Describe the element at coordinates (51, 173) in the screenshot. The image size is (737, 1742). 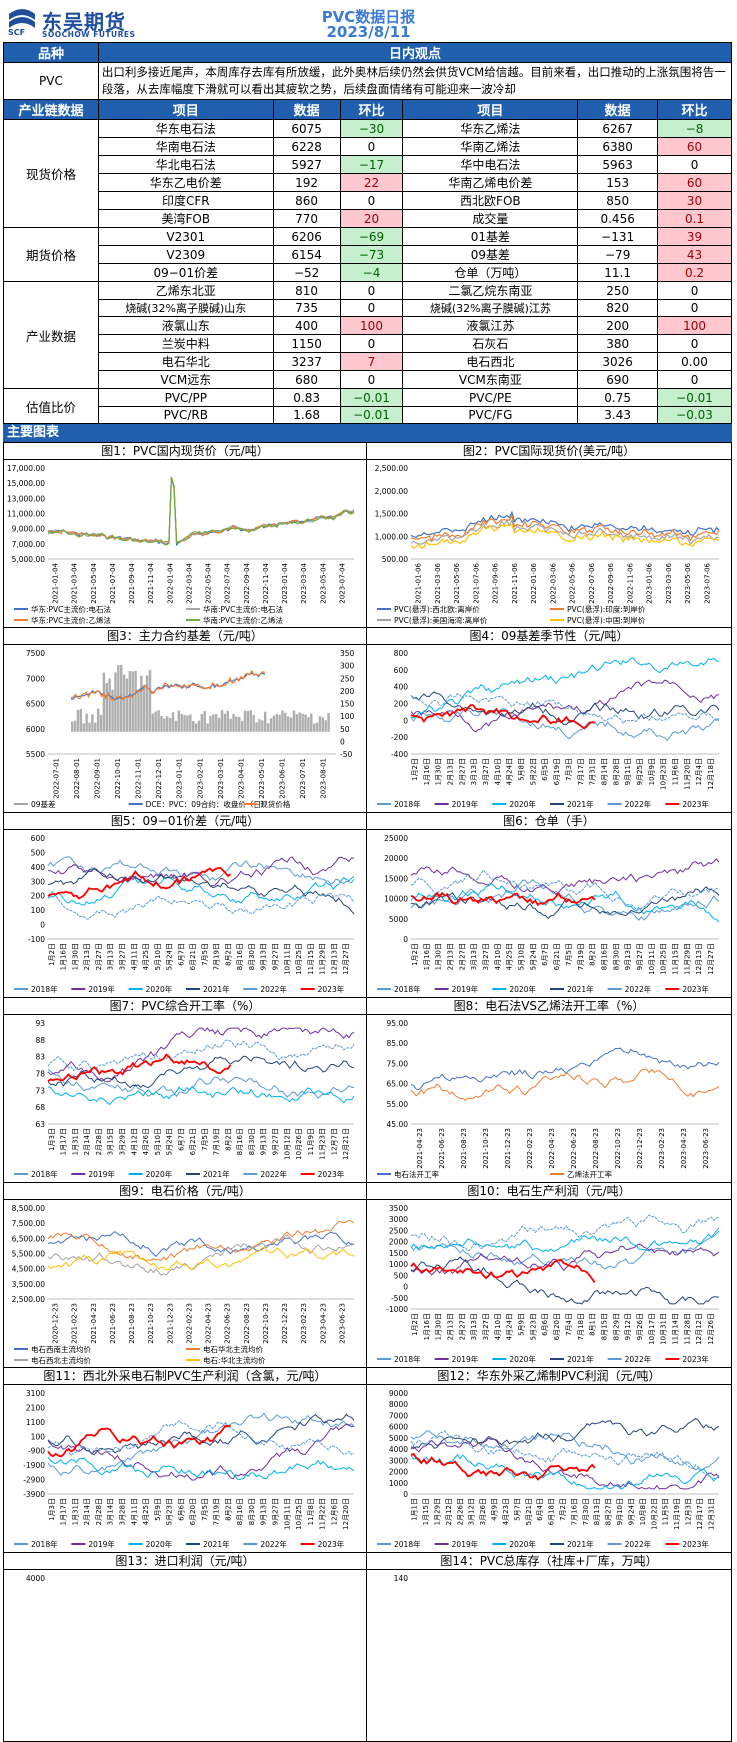
I see `category-cell: 现货价格` at that location.